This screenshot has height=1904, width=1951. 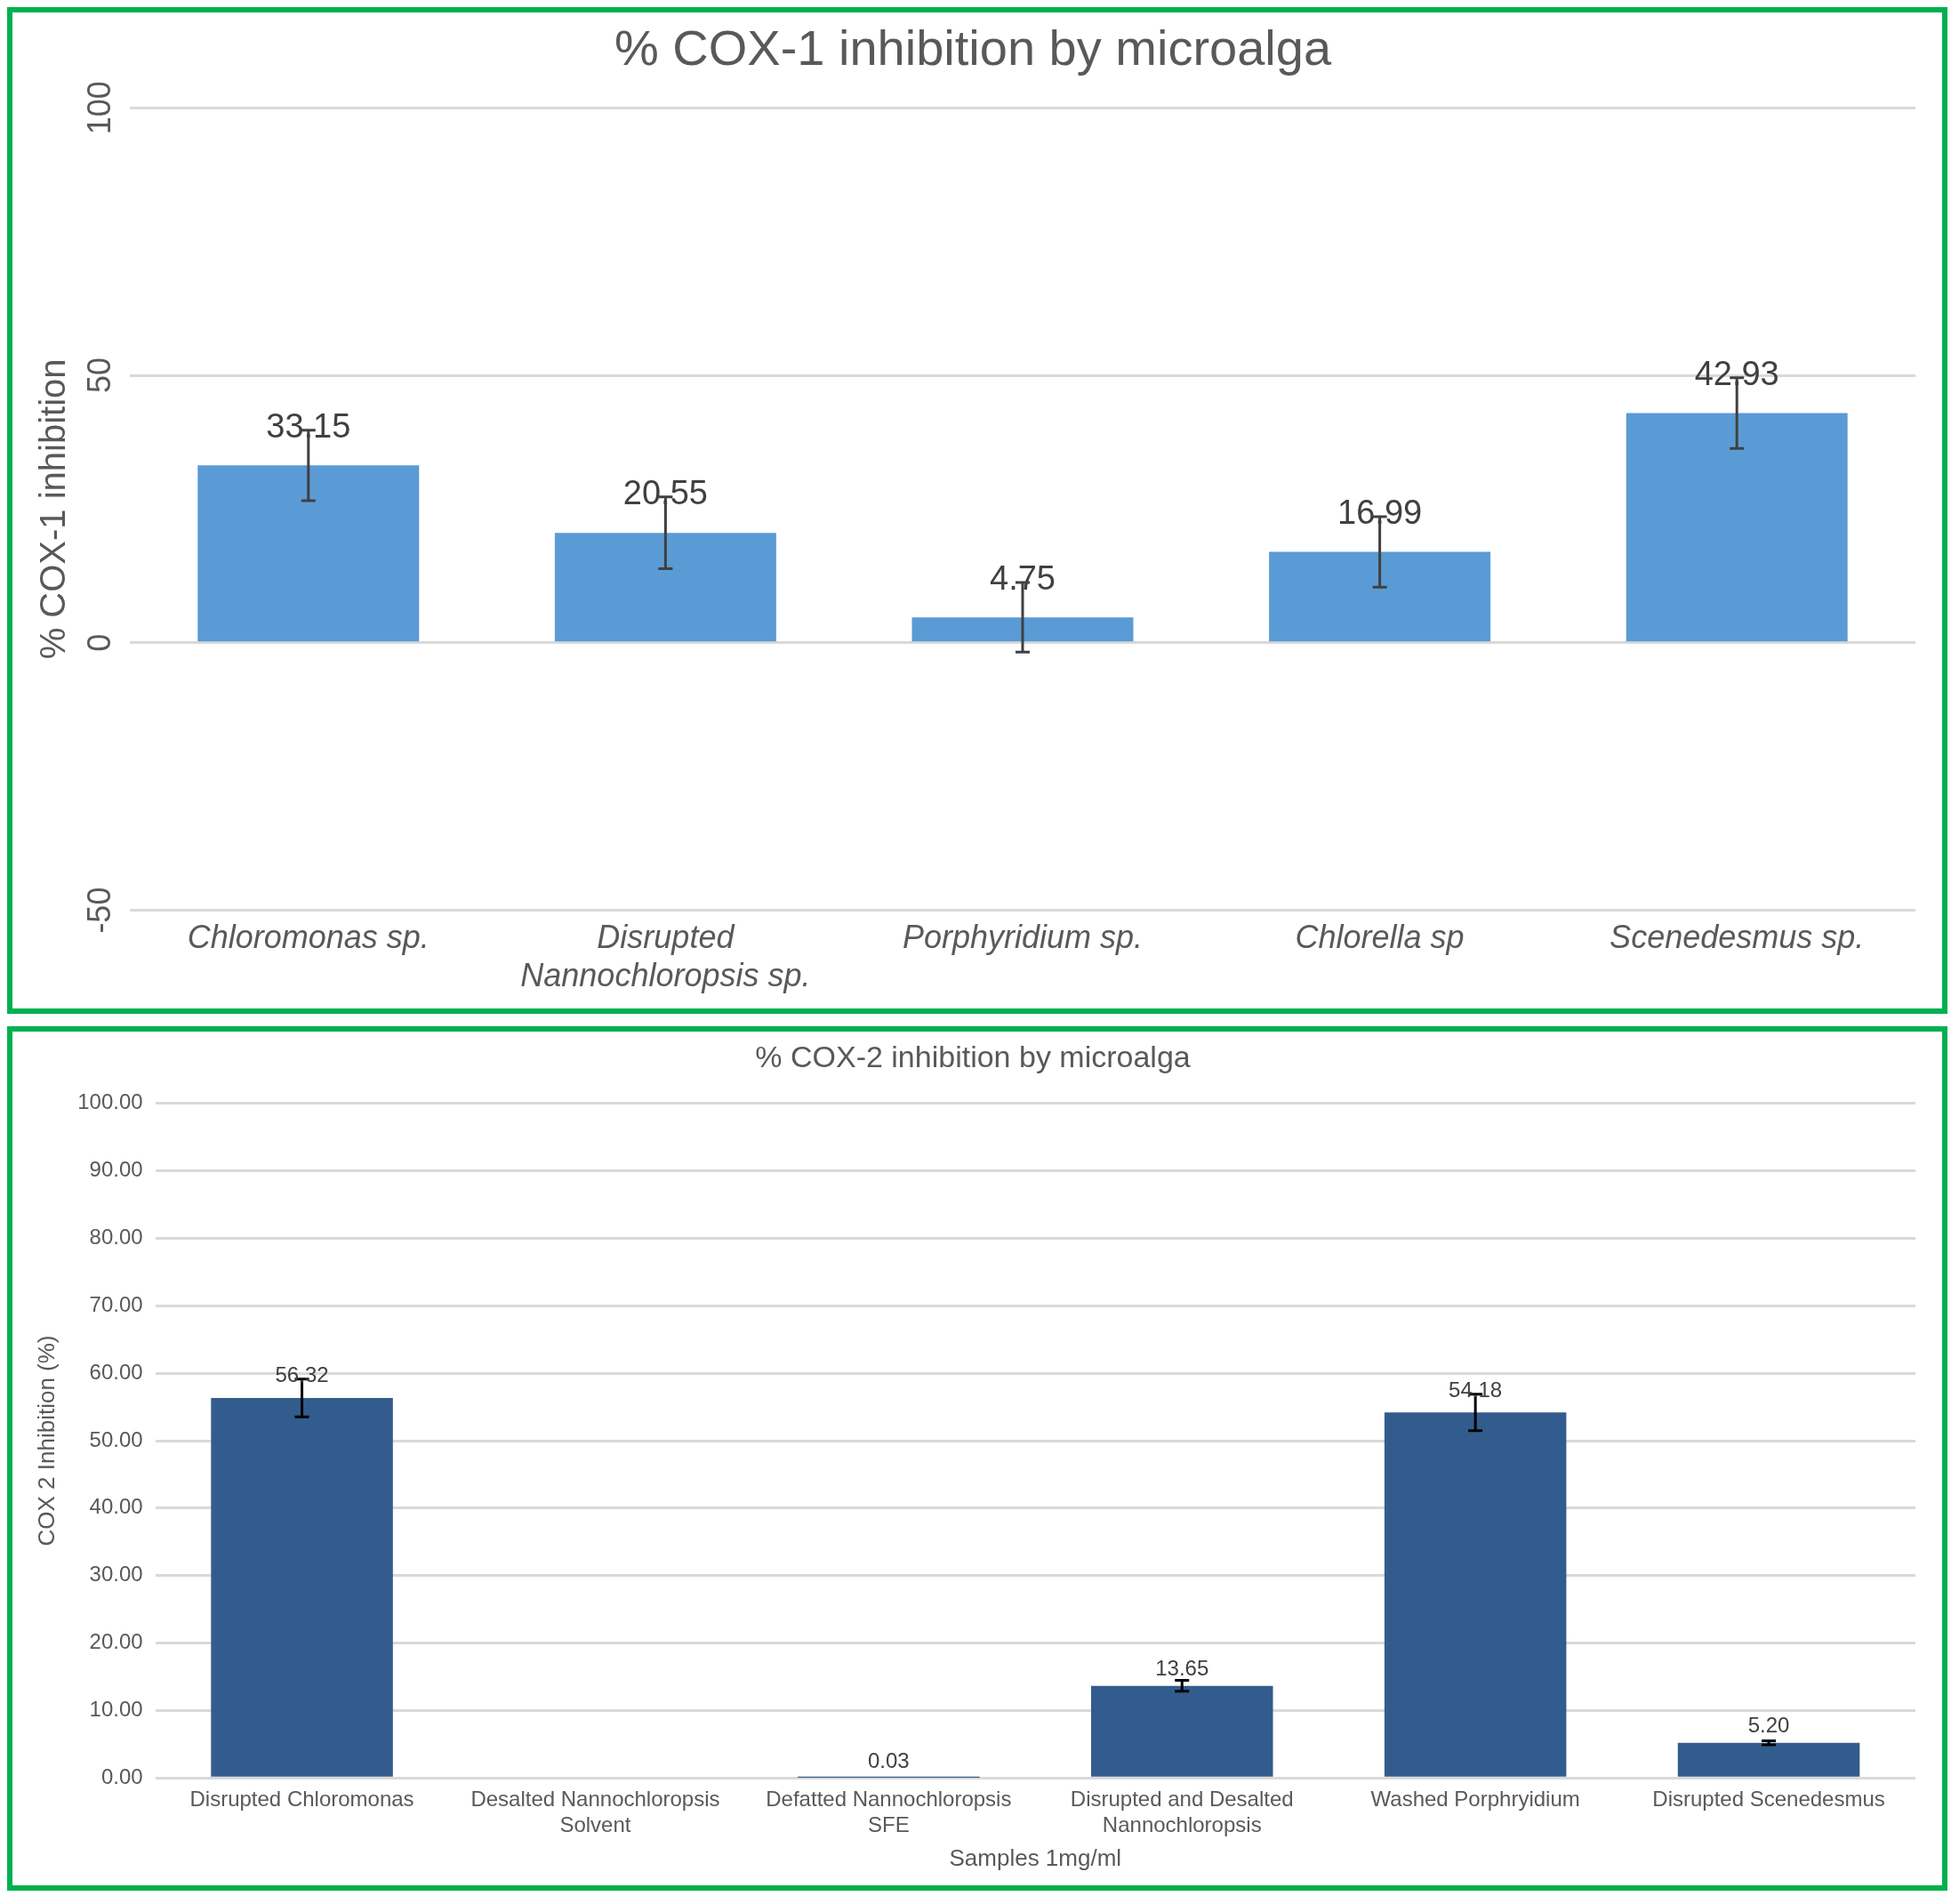 I want to click on x-tick-label: Scenedesmus sp., so click(x=1737, y=937).